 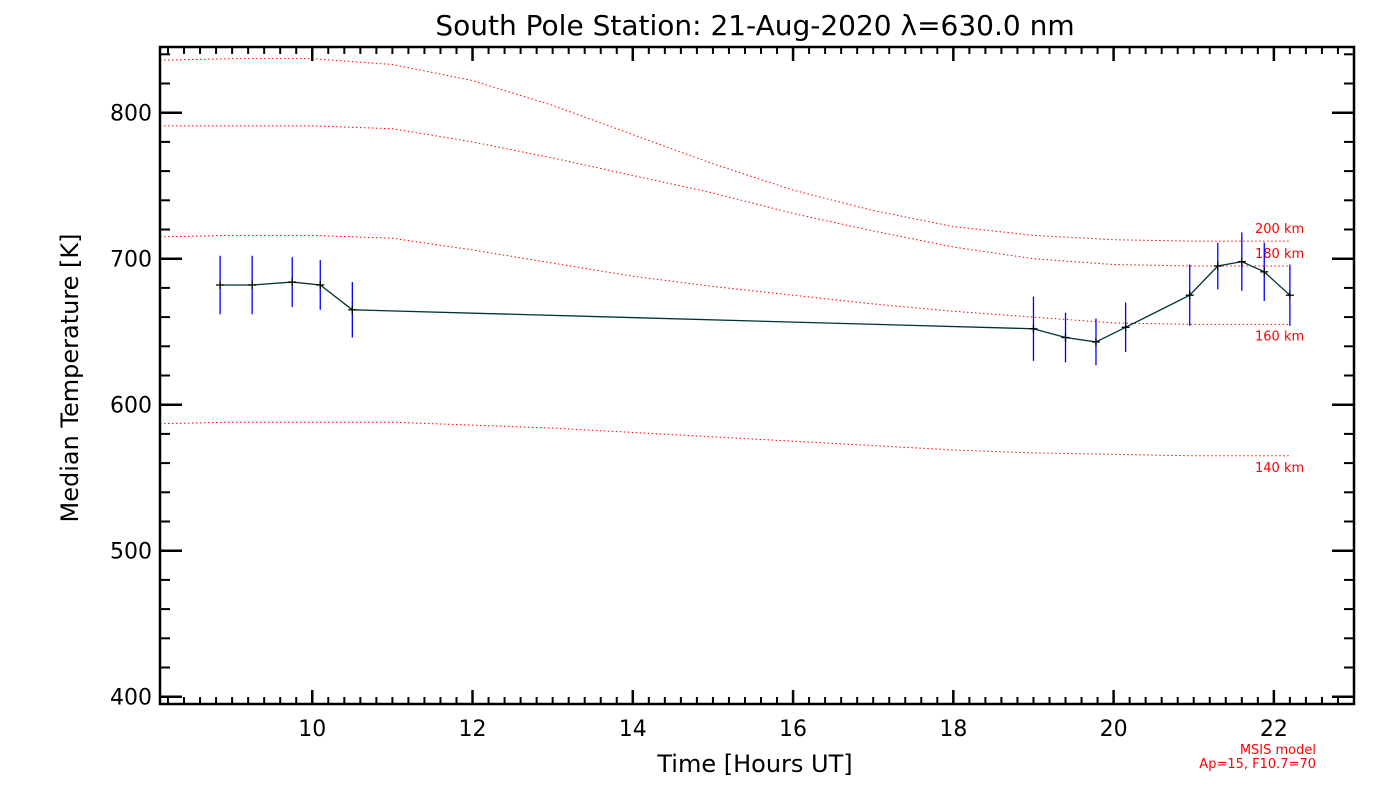 What do you see at coordinates (131, 552) in the screenshot?
I see `y-tick-label: 500` at bounding box center [131, 552].